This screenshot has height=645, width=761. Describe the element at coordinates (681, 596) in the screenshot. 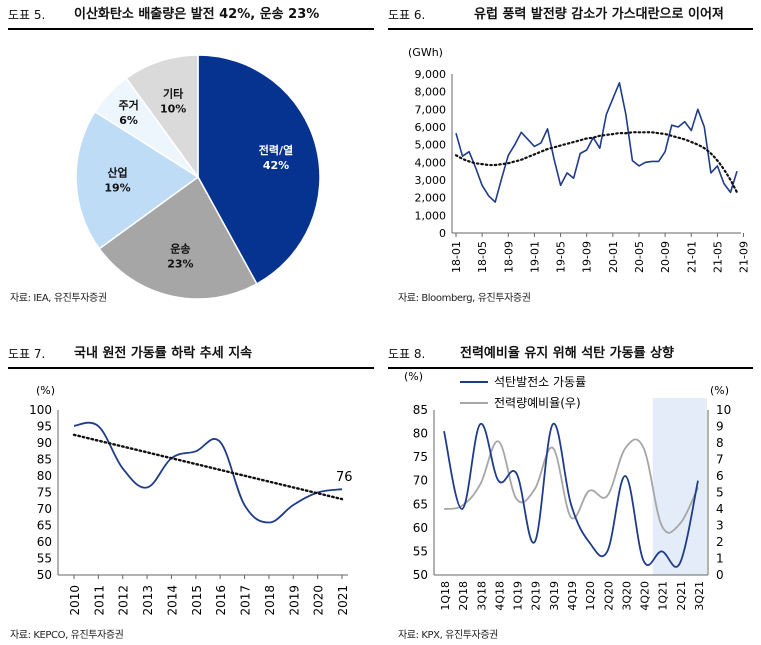

I see `x-tick-label: 2Q21` at that location.